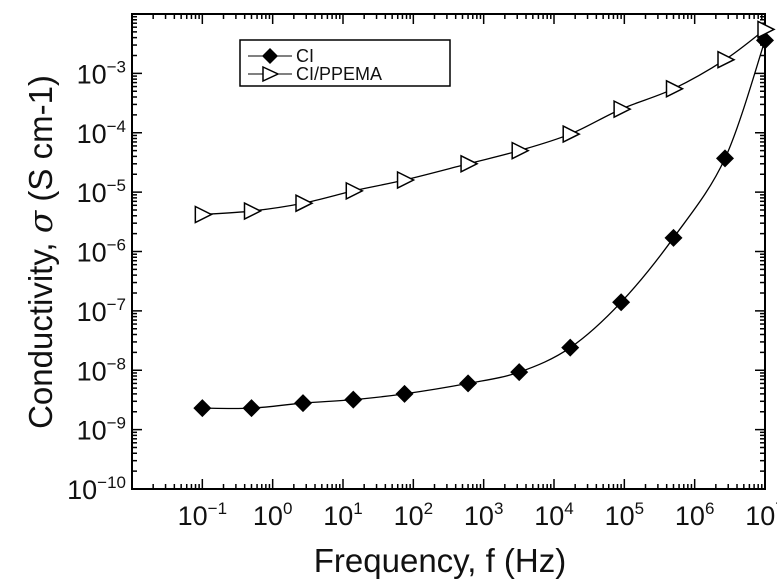 The image size is (777, 583). I want to click on legend-label-ci-ppema: CI/PPEMA, so click(339, 74).